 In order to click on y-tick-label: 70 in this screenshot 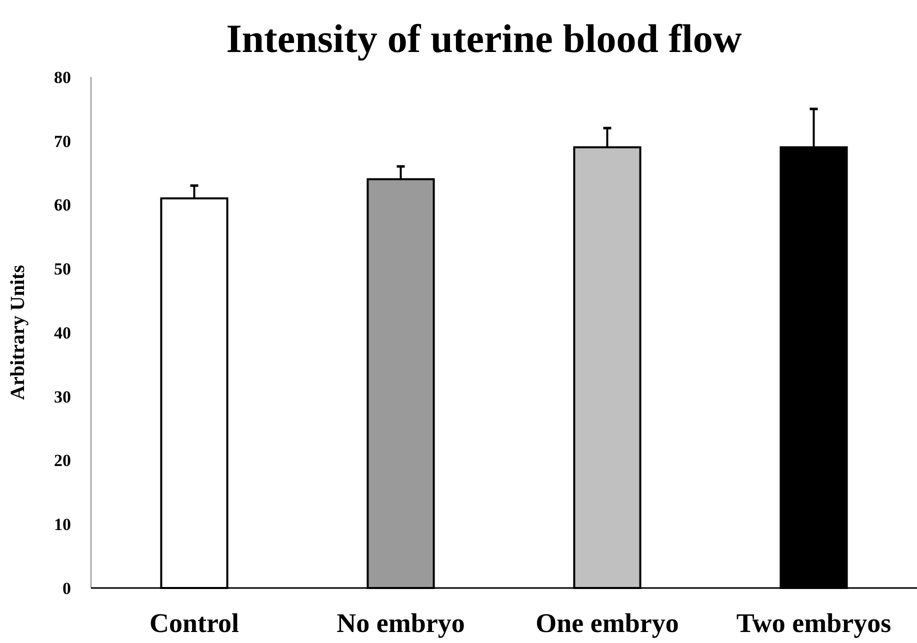, I will do `click(62, 141)`.